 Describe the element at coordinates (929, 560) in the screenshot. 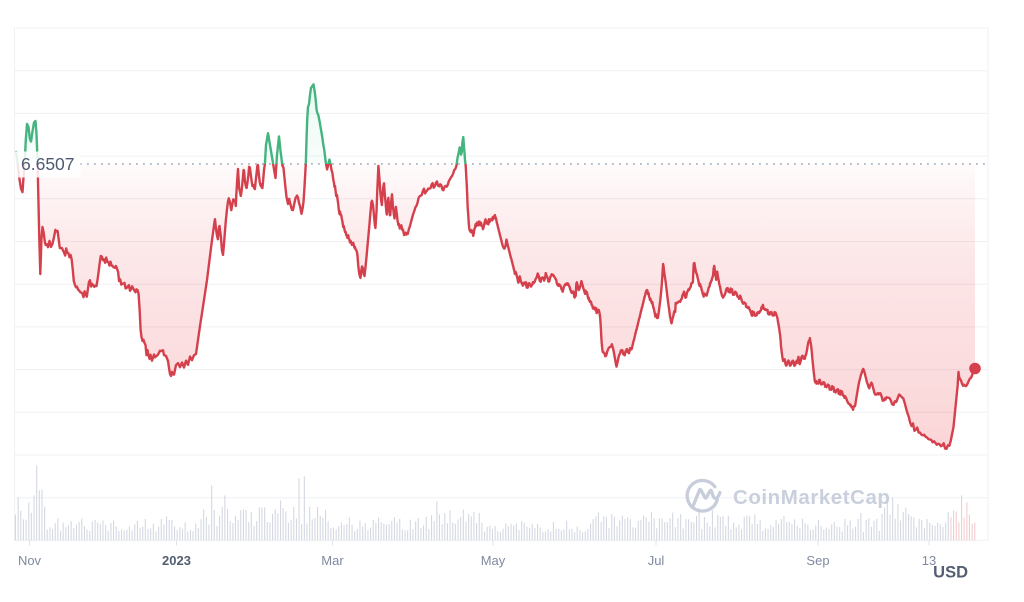

I see `svg-text: 13` at that location.